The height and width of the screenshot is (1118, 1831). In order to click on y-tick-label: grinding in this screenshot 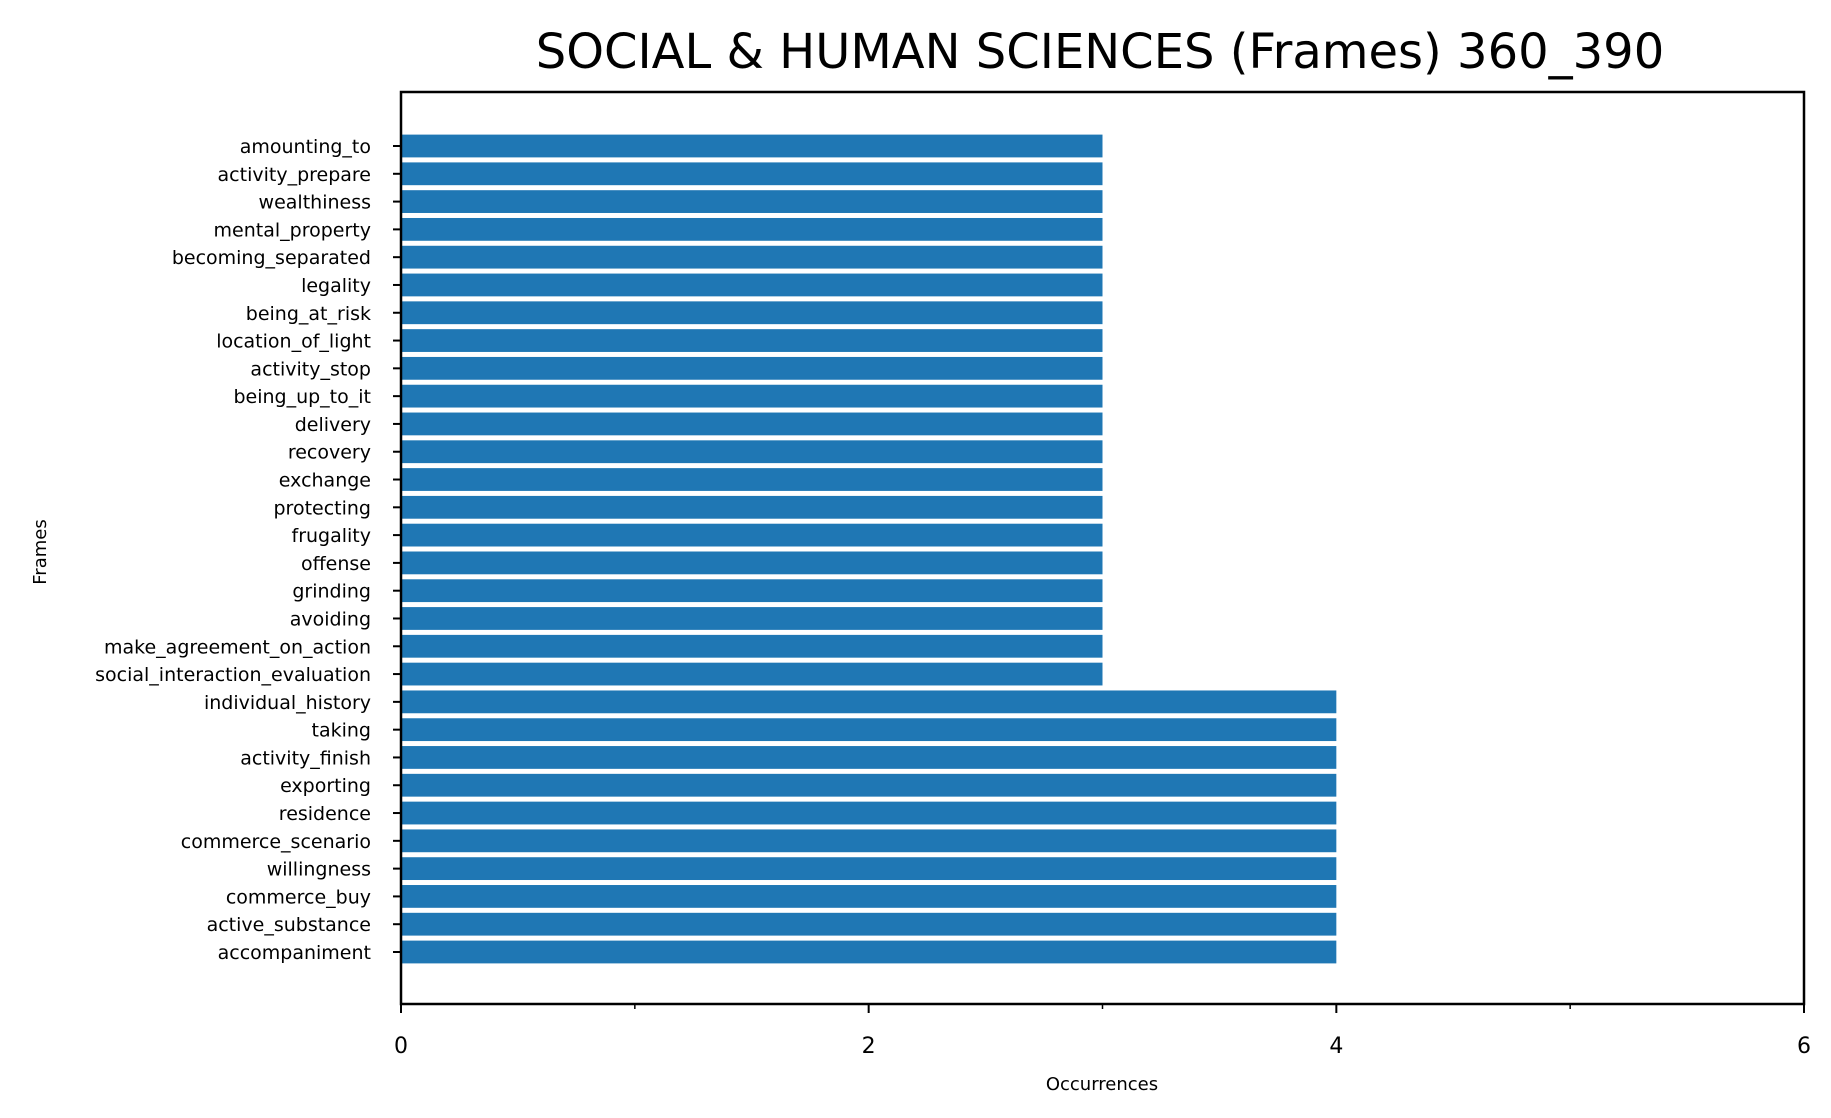, I will do `click(331, 592)`.